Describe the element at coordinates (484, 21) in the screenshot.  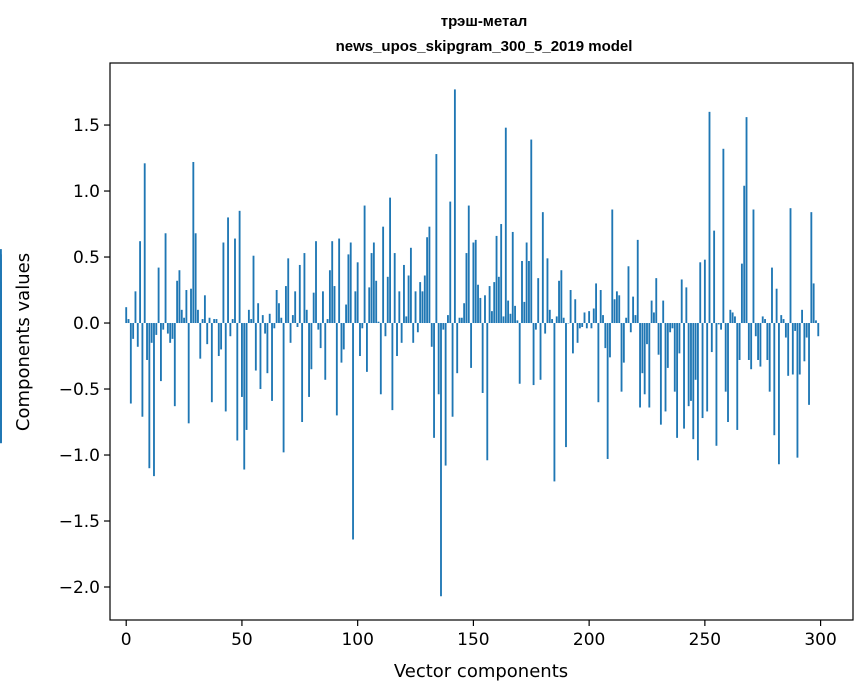
I see `chart-title: трэш-метал` at that location.